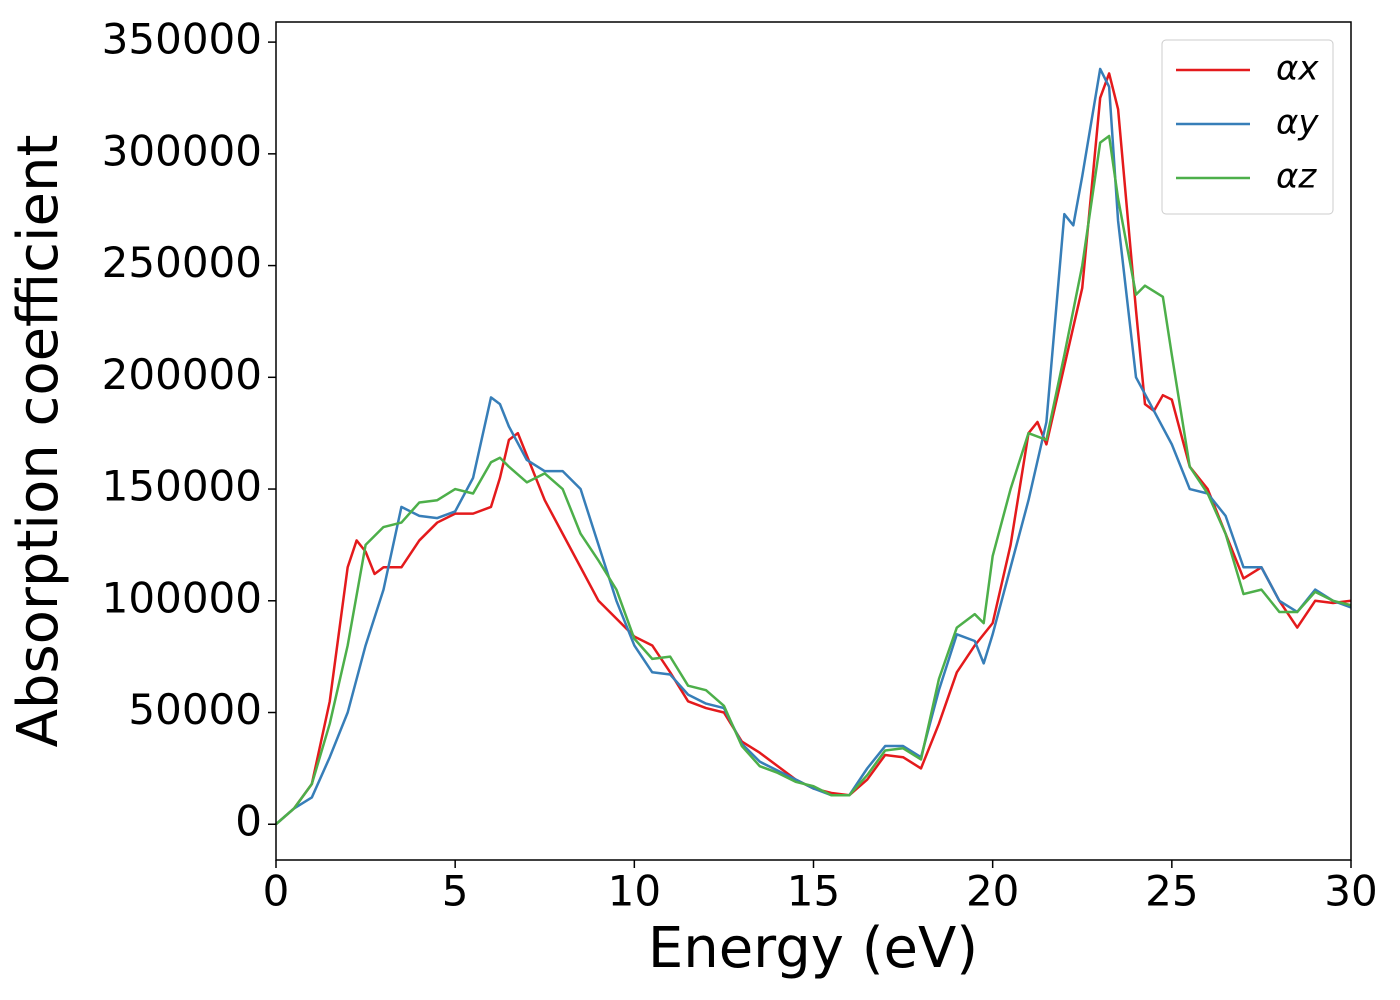 The width and height of the screenshot is (1400, 1000). I want to click on x-axis-label: Energy (eV), so click(813, 948).